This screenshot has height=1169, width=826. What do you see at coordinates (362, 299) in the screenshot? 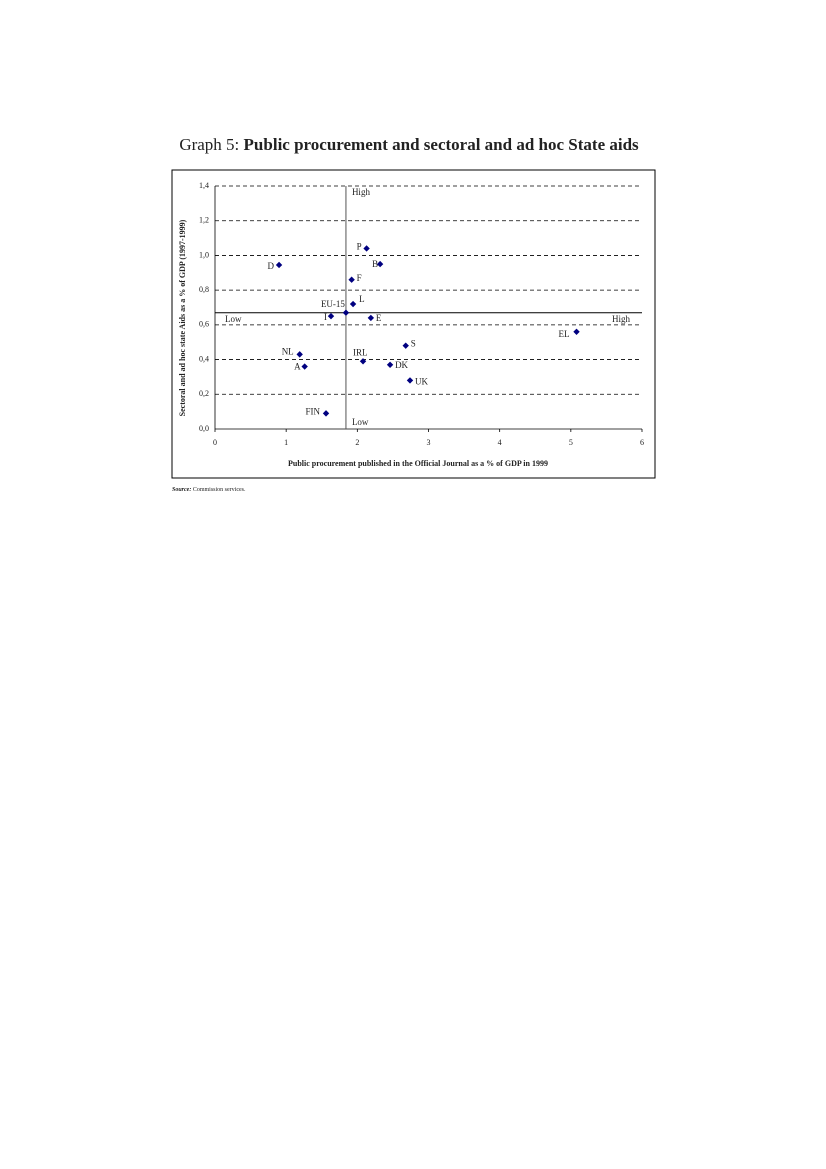
I see `point-label: L` at bounding box center [362, 299].